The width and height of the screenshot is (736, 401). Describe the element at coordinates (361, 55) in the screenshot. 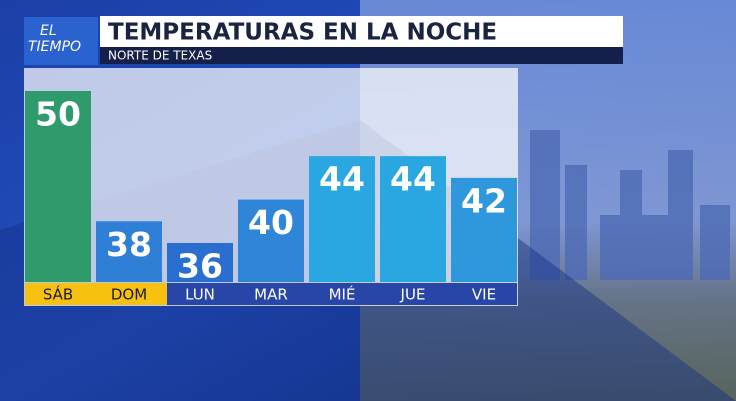

I see `subtitle-bar` at that location.